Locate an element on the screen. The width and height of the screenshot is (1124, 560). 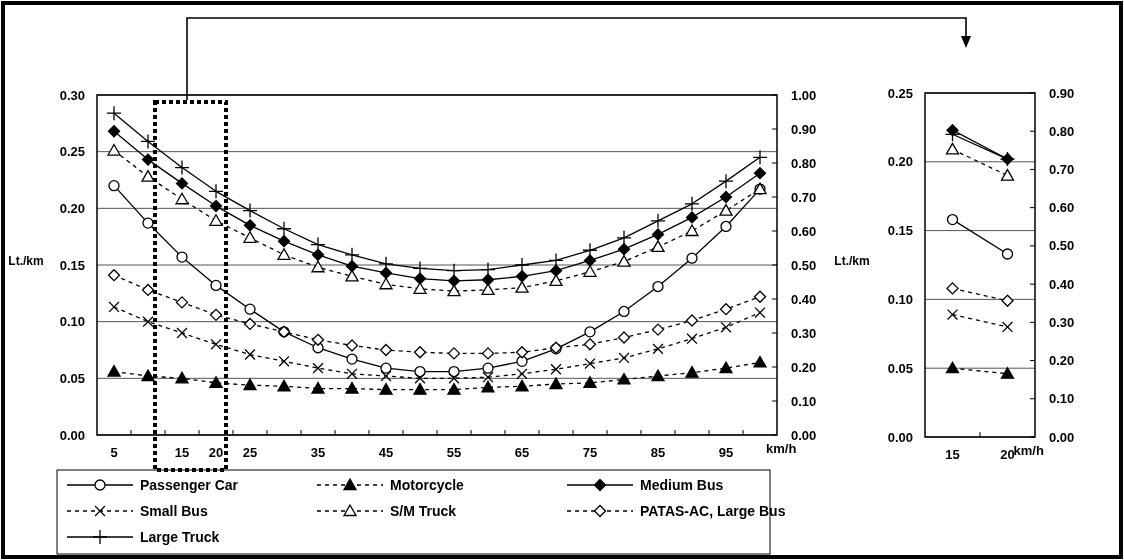
x-tick-label: 25 is located at coordinates (250, 452).